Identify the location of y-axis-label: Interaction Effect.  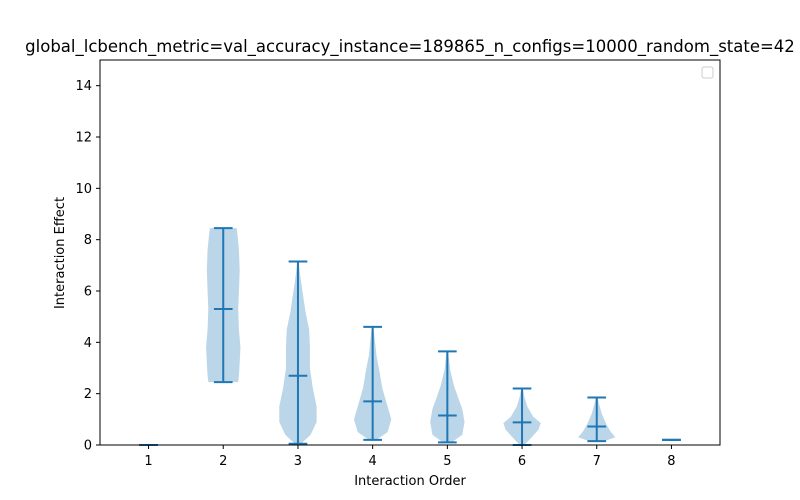
(60, 253).